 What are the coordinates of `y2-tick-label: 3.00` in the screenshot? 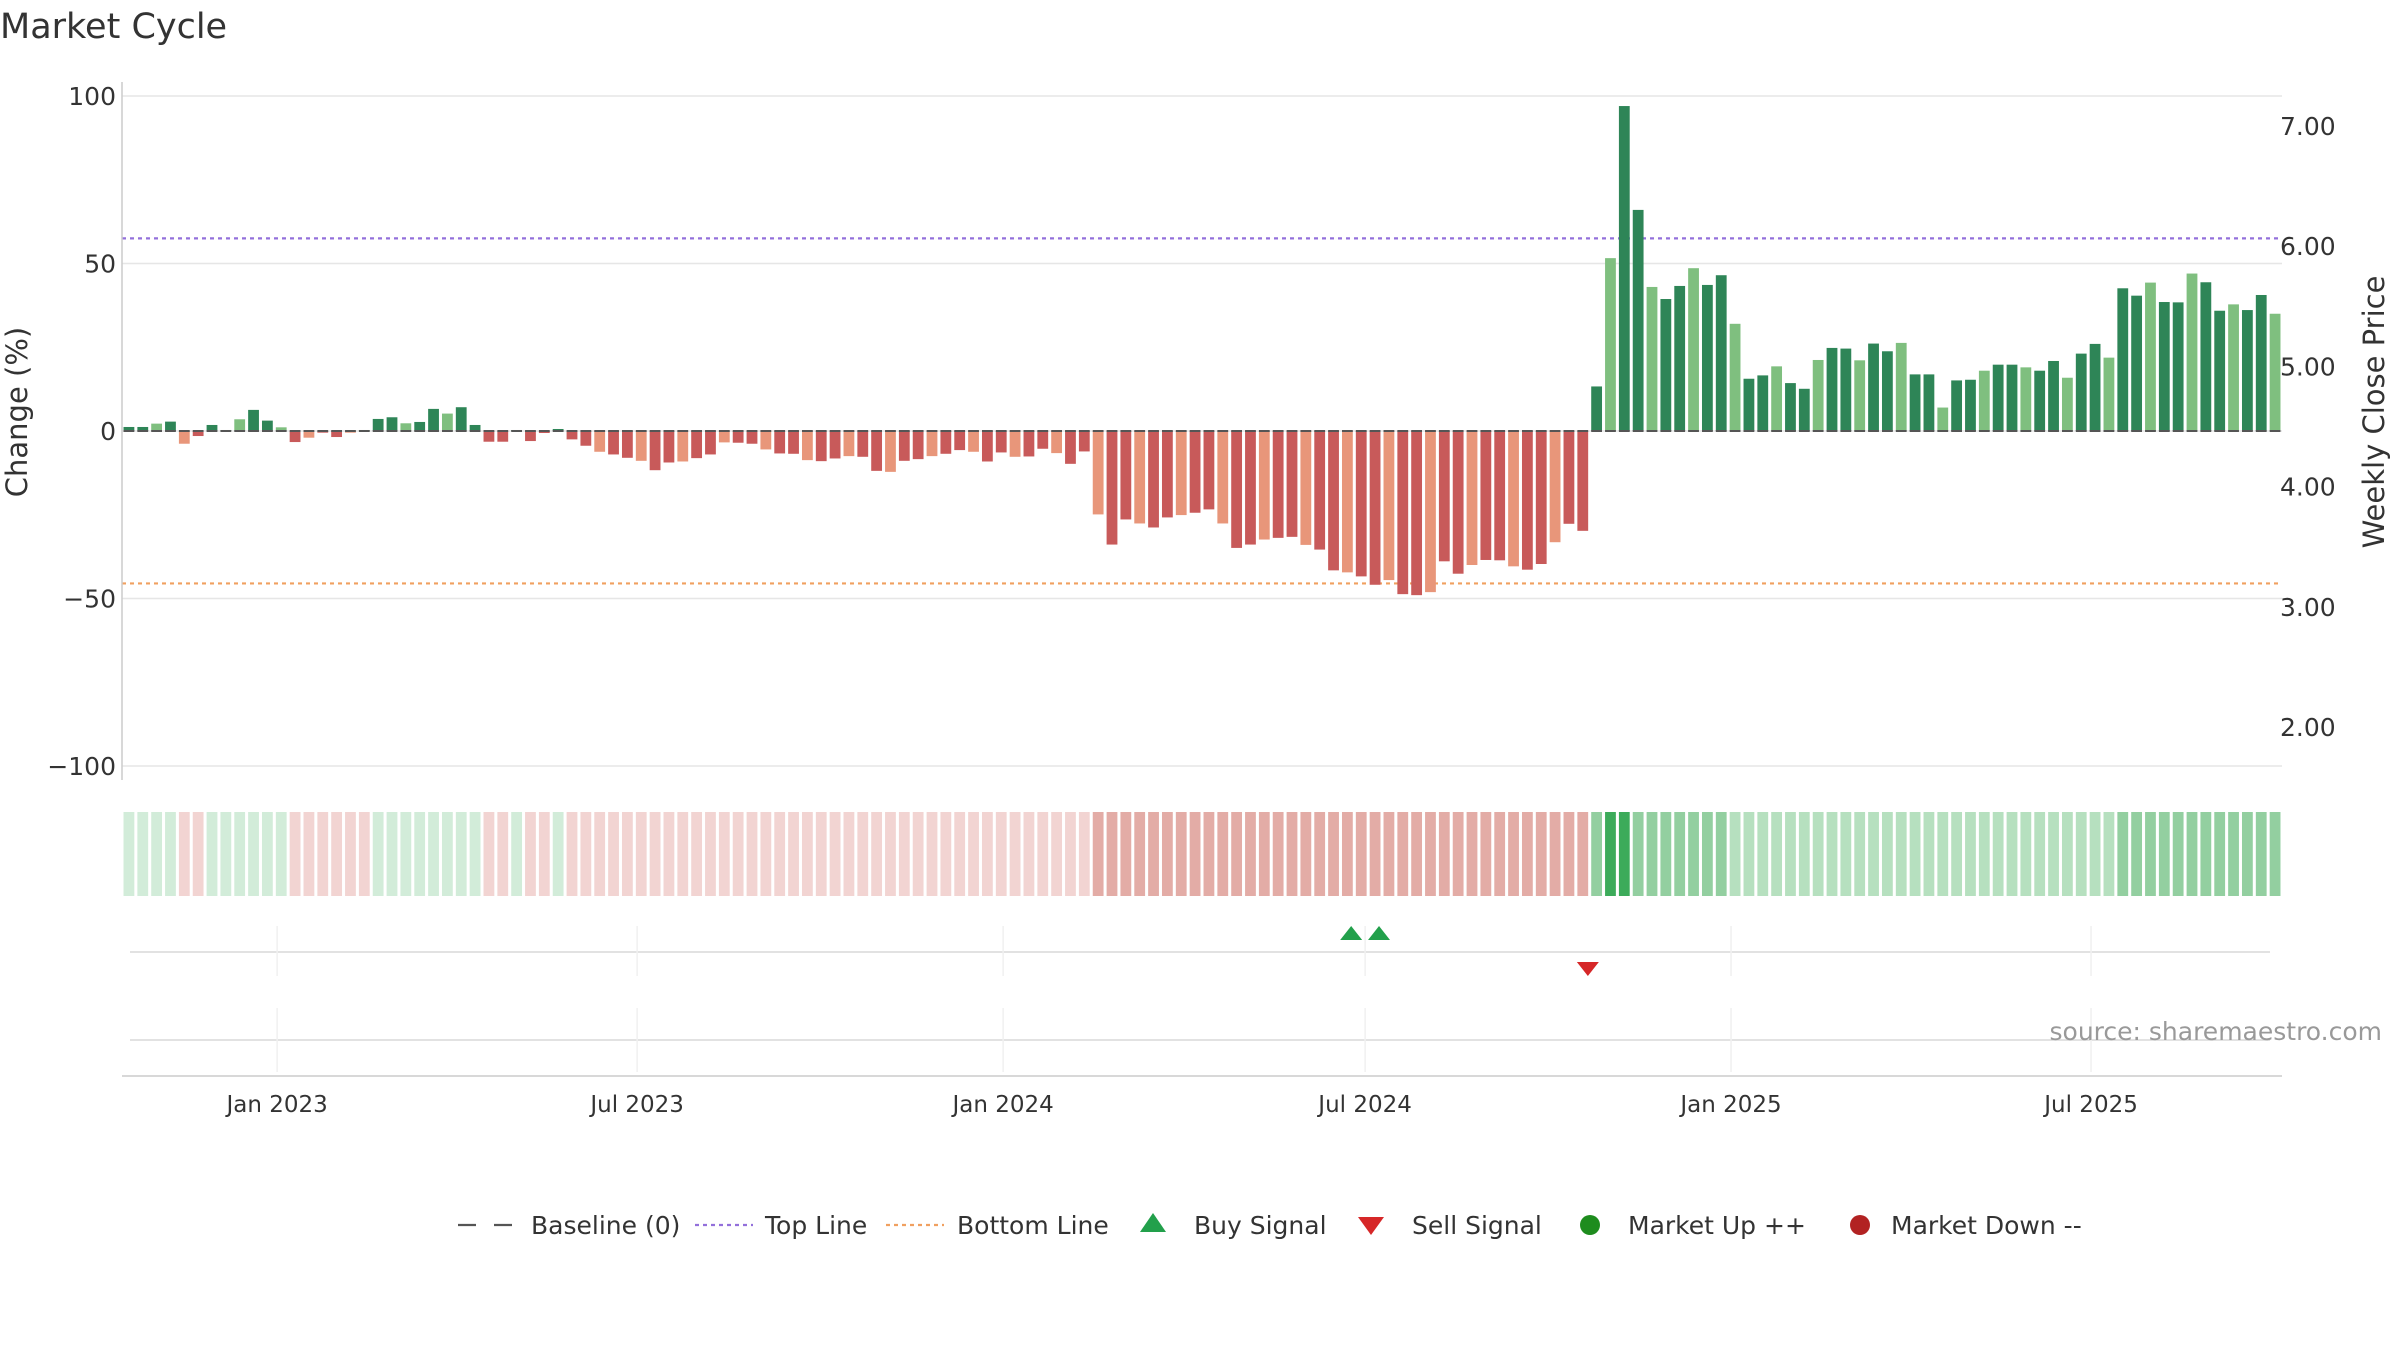 It's located at (2308, 607).